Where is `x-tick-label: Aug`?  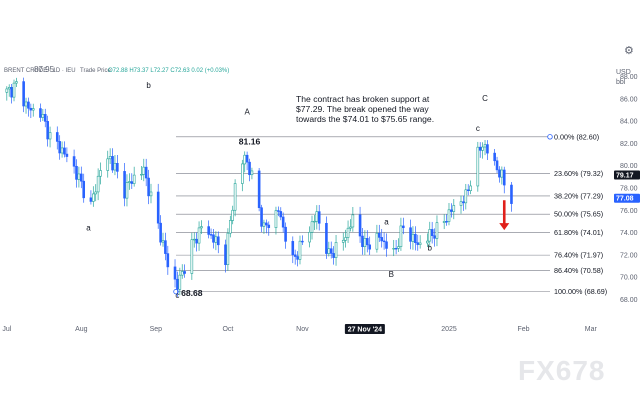
x-tick-label: Aug is located at coordinates (81, 329).